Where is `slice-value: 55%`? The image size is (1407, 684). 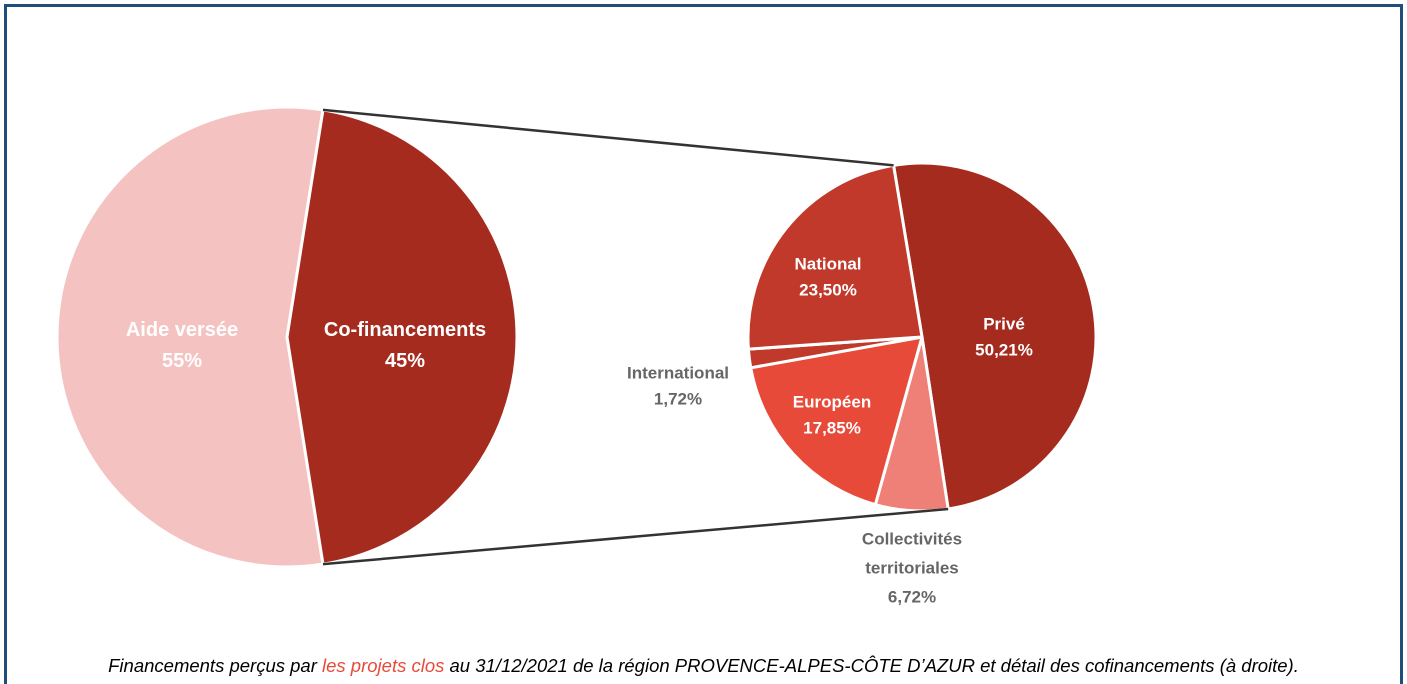
slice-value: 55% is located at coordinates (182, 361).